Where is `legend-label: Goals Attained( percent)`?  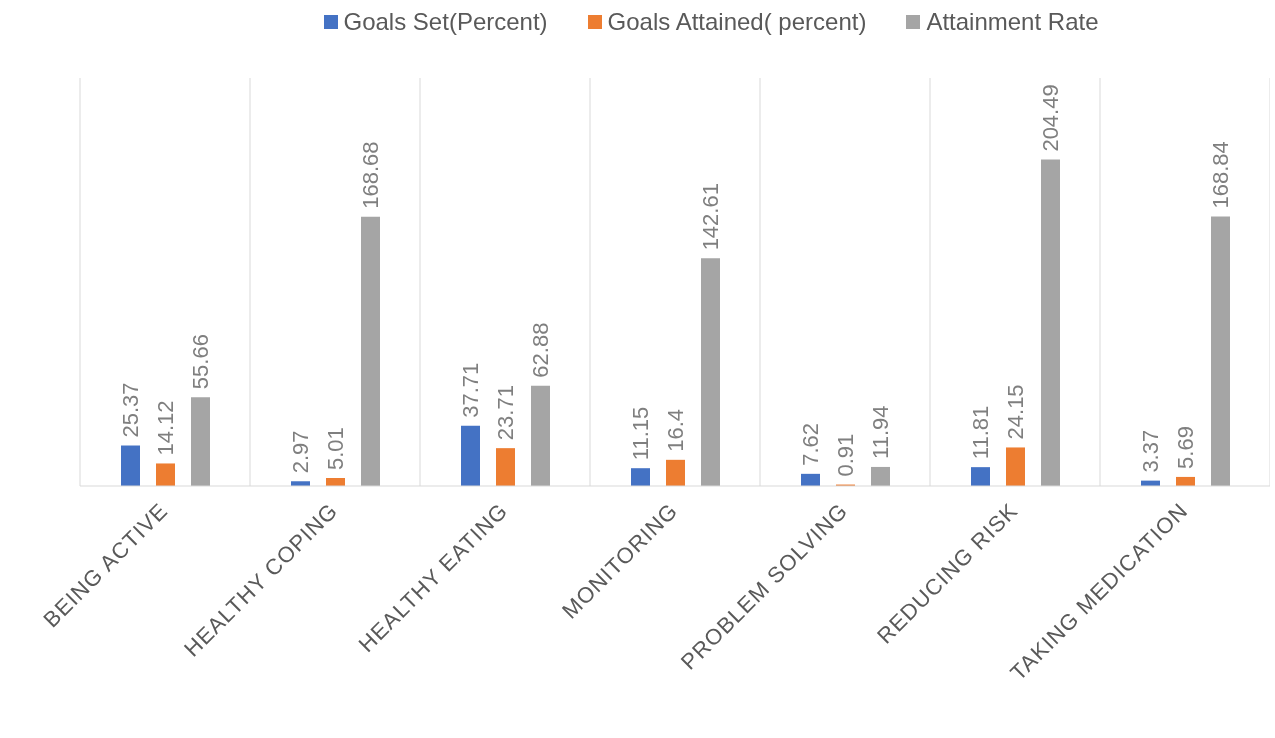
legend-label: Goals Attained( percent) is located at coordinates (736, 22).